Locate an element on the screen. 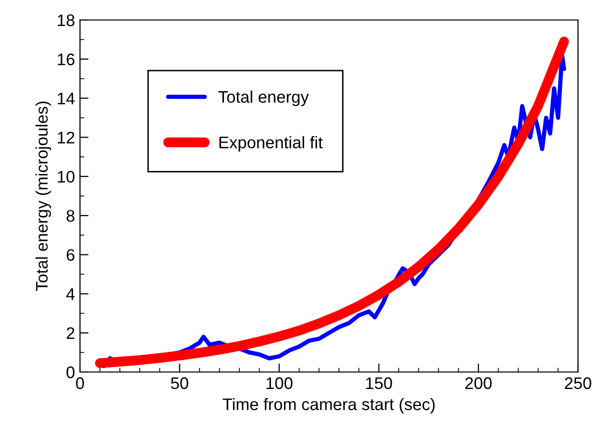  y-tick-label: 12 is located at coordinates (66, 138).